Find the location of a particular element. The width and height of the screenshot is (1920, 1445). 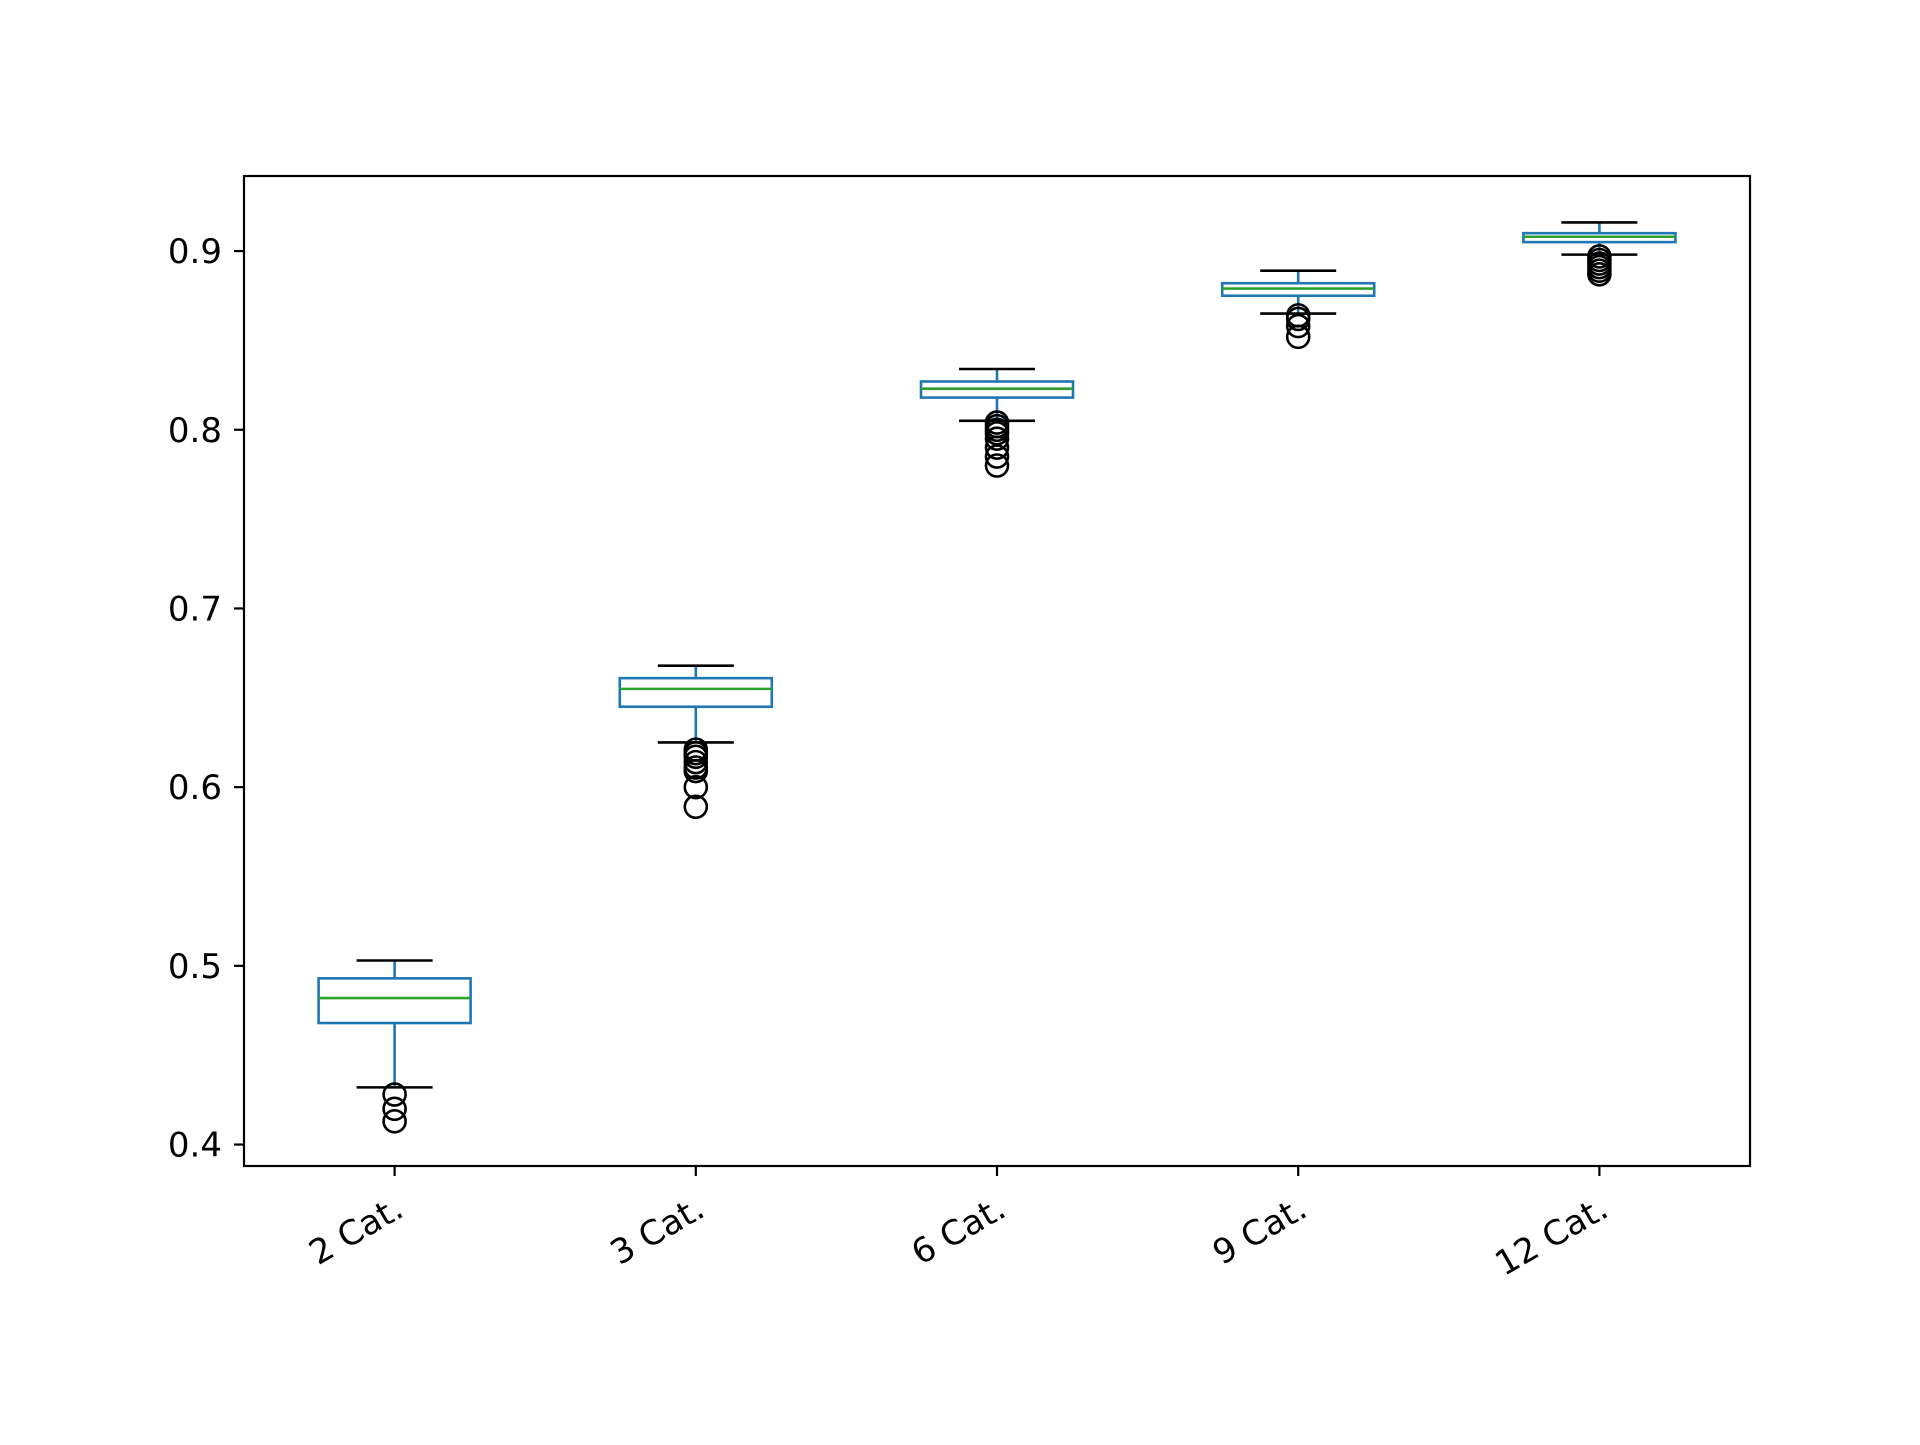

y-tick-label: 0.8 is located at coordinates (195, 431).